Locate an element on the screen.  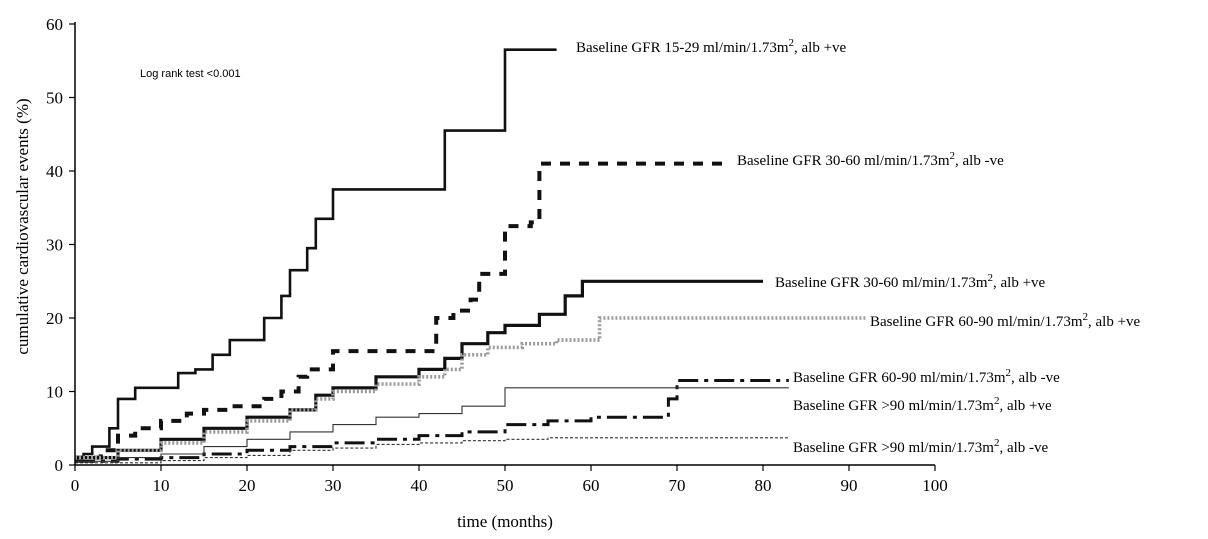
x-axis-ticks: 0 10 20 30 40 50 60 70 80 90 100 is located at coordinates (509, 480).